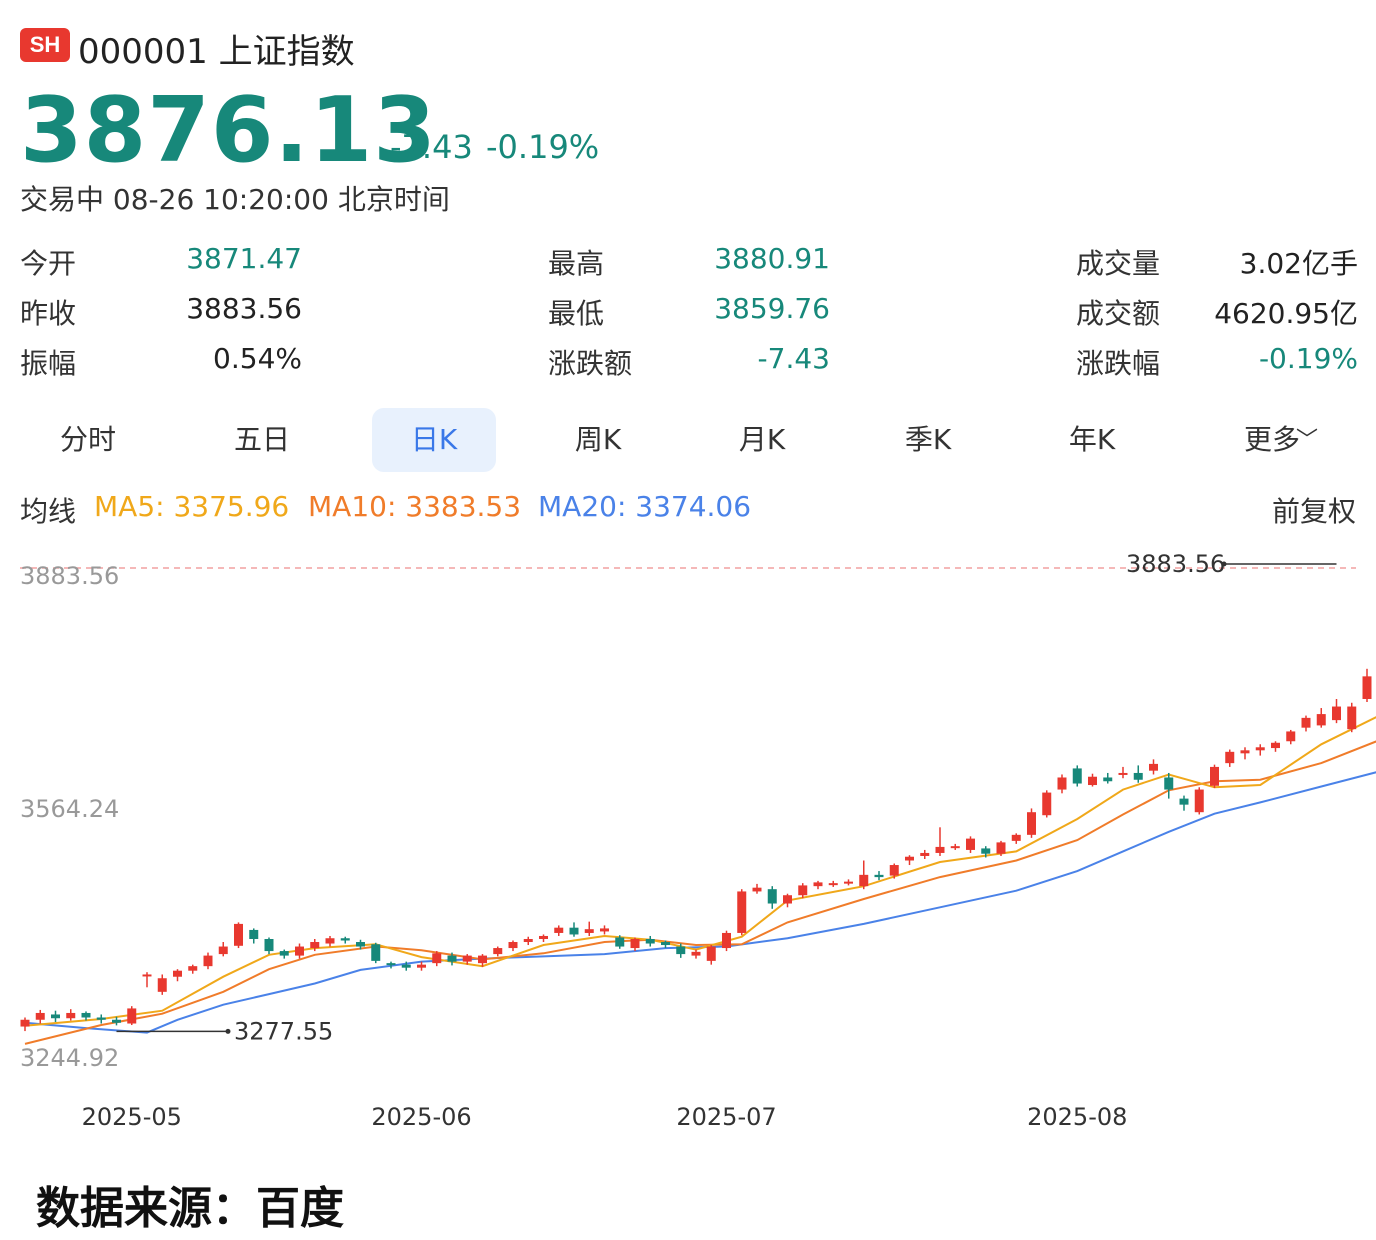  What do you see at coordinates (1118, 313) in the screenshot?
I see `stat-label: 成交额` at bounding box center [1118, 313].